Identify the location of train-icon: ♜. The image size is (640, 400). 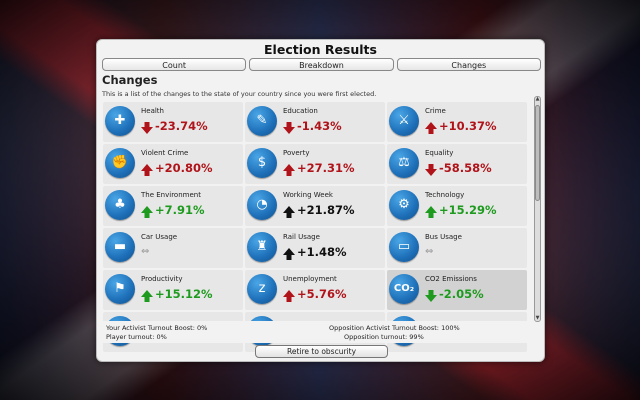
(262, 247).